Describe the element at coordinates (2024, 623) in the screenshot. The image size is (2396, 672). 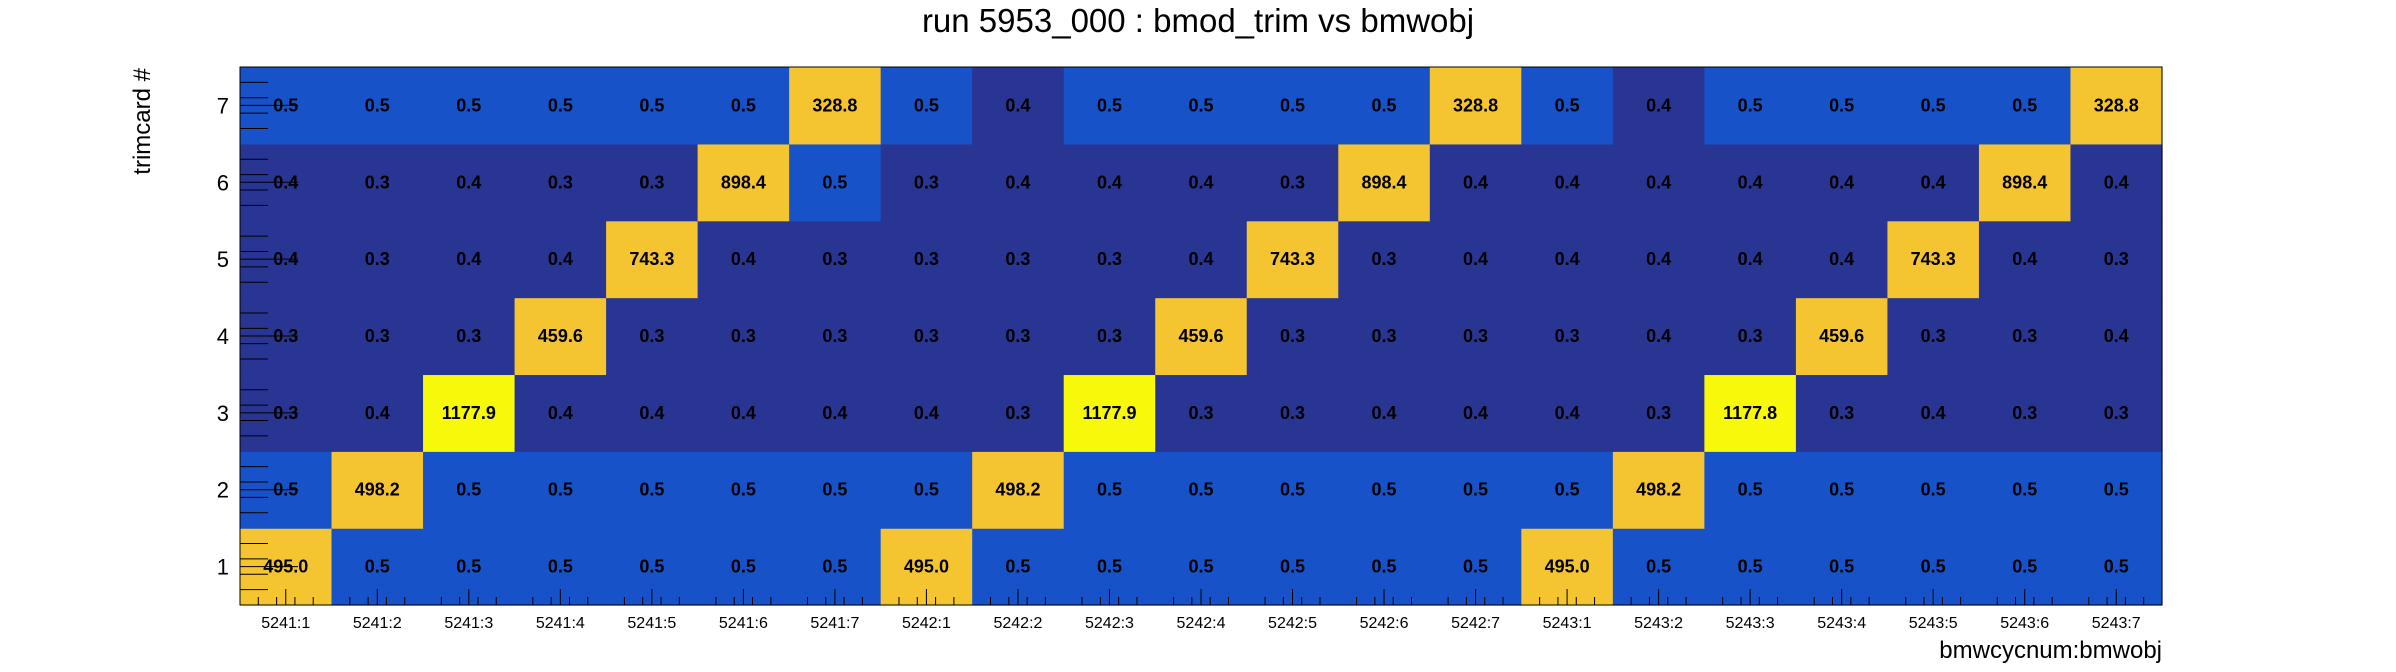
I see `x-tick-label: 5243:6` at that location.